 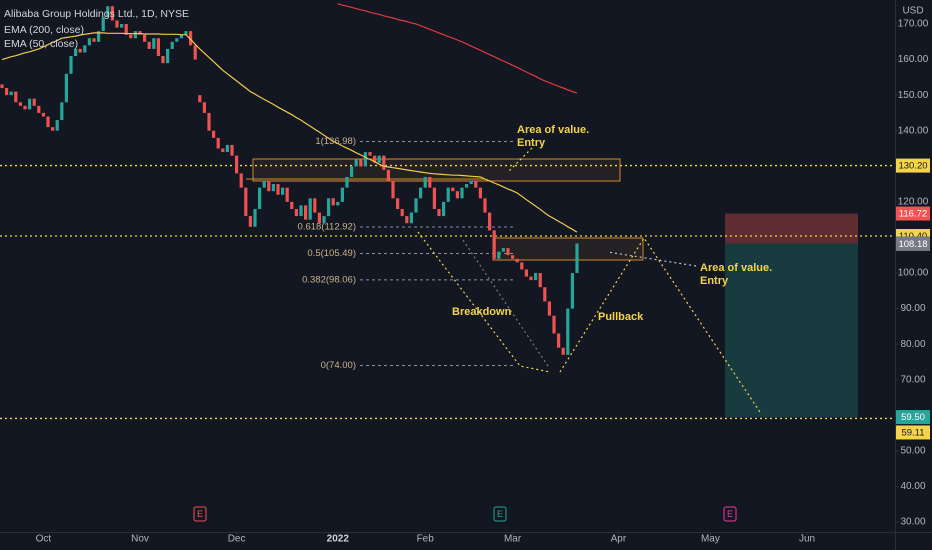 I want to click on fib-label: 0(74.00), so click(x=338, y=365).